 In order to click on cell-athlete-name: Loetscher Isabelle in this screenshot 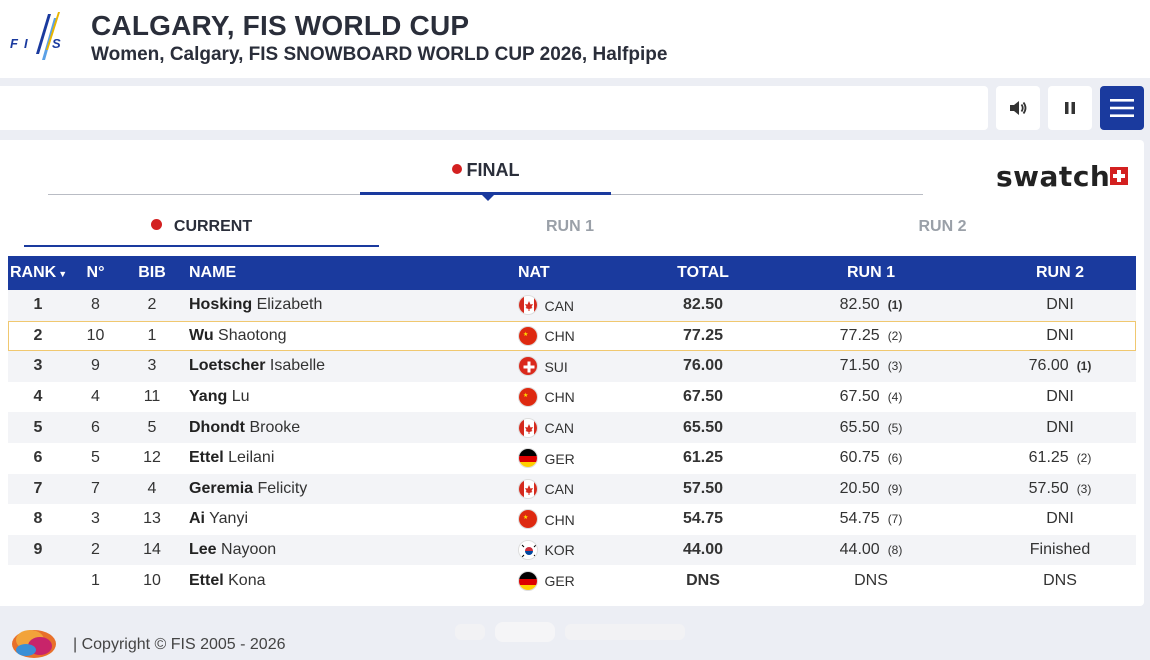, I will do `click(349, 366)`.